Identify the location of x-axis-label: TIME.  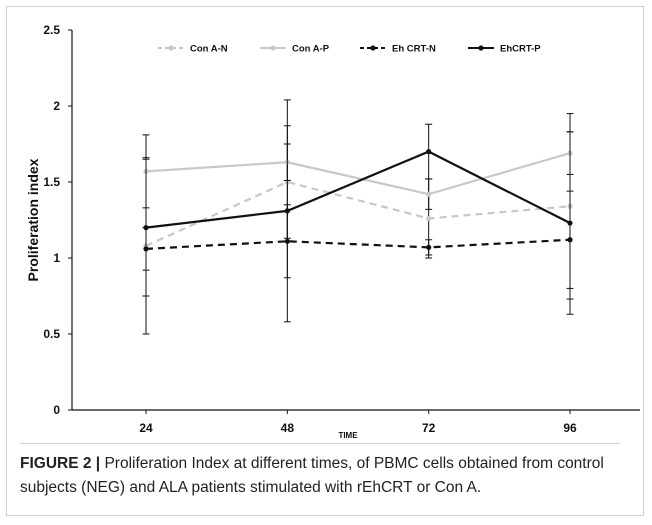
(348, 435).